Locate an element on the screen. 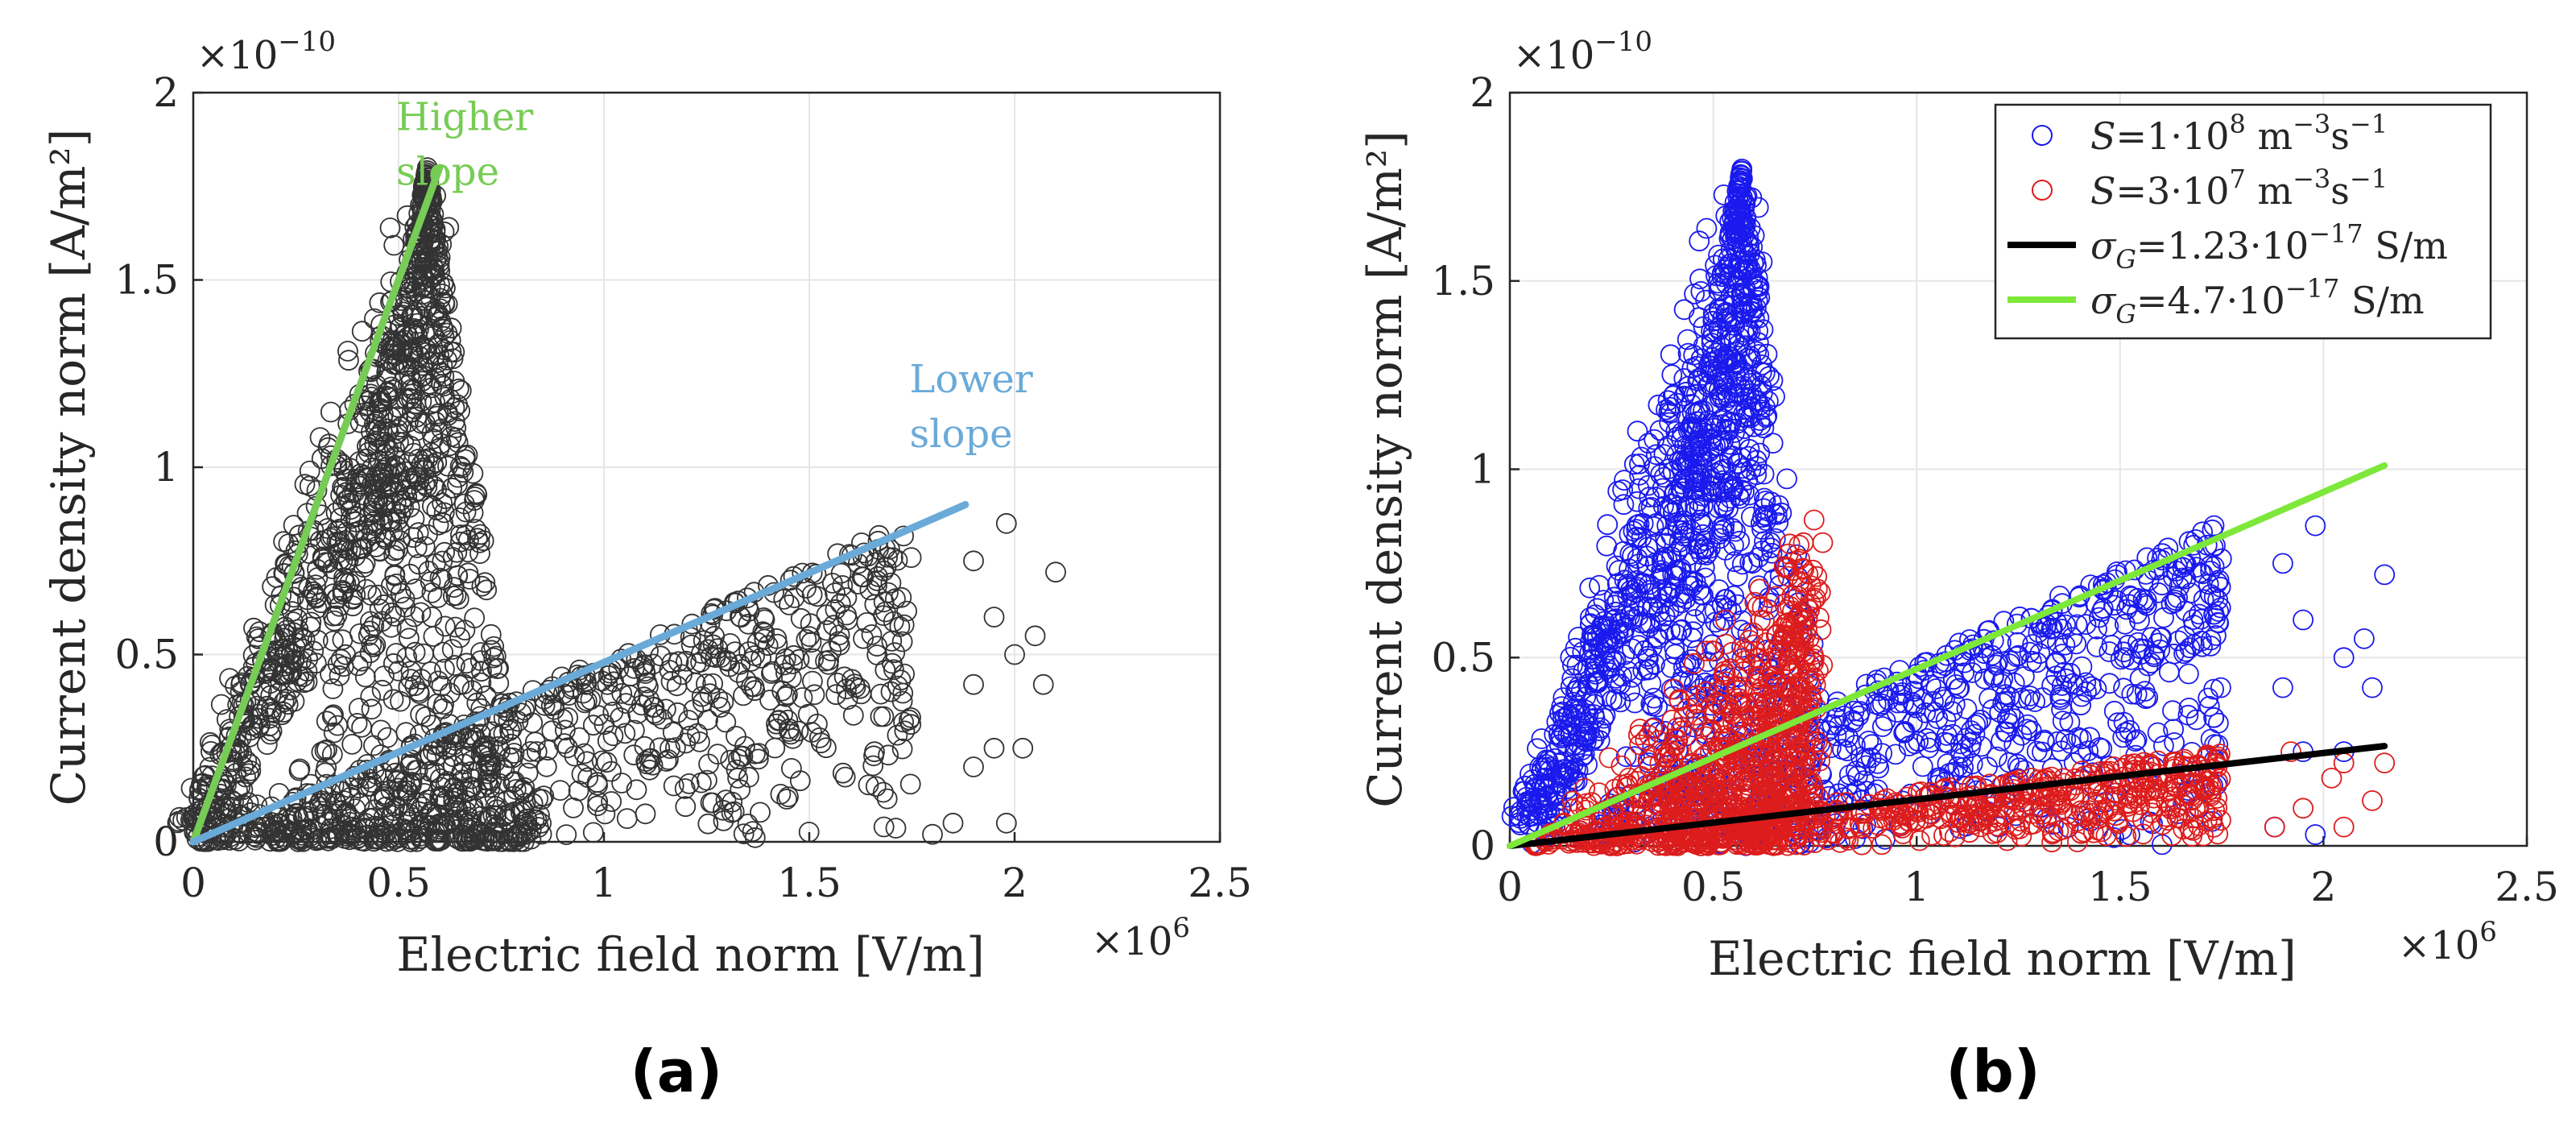 The height and width of the screenshot is (1127, 2576). p0-y-axis-label: Current density norm [A/m²] is located at coordinates (68, 468).